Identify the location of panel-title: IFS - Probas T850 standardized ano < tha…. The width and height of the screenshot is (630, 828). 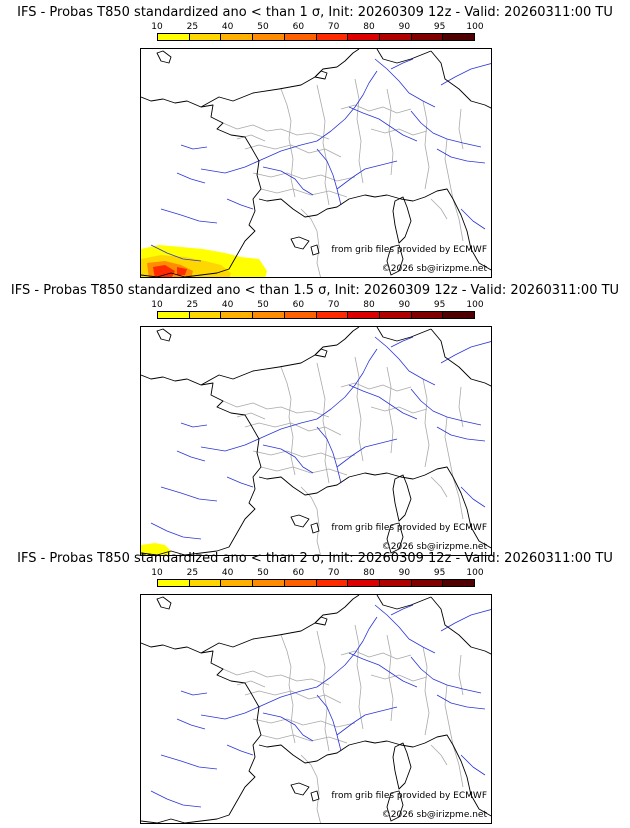
(315, 290).